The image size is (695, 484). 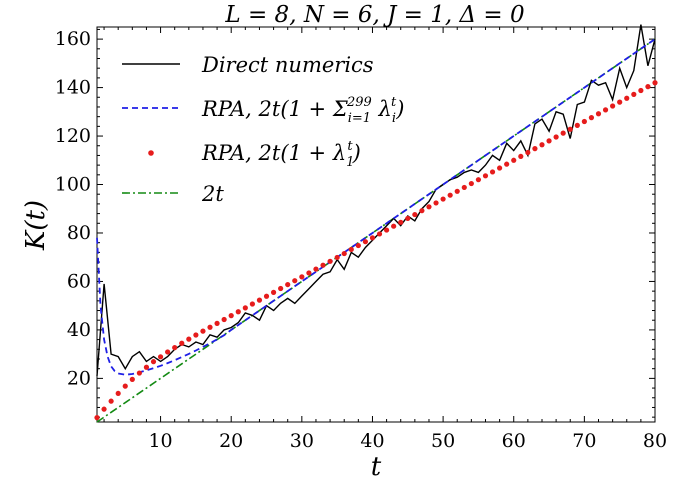 I want to click on x-tick-label: 30, so click(x=302, y=441).